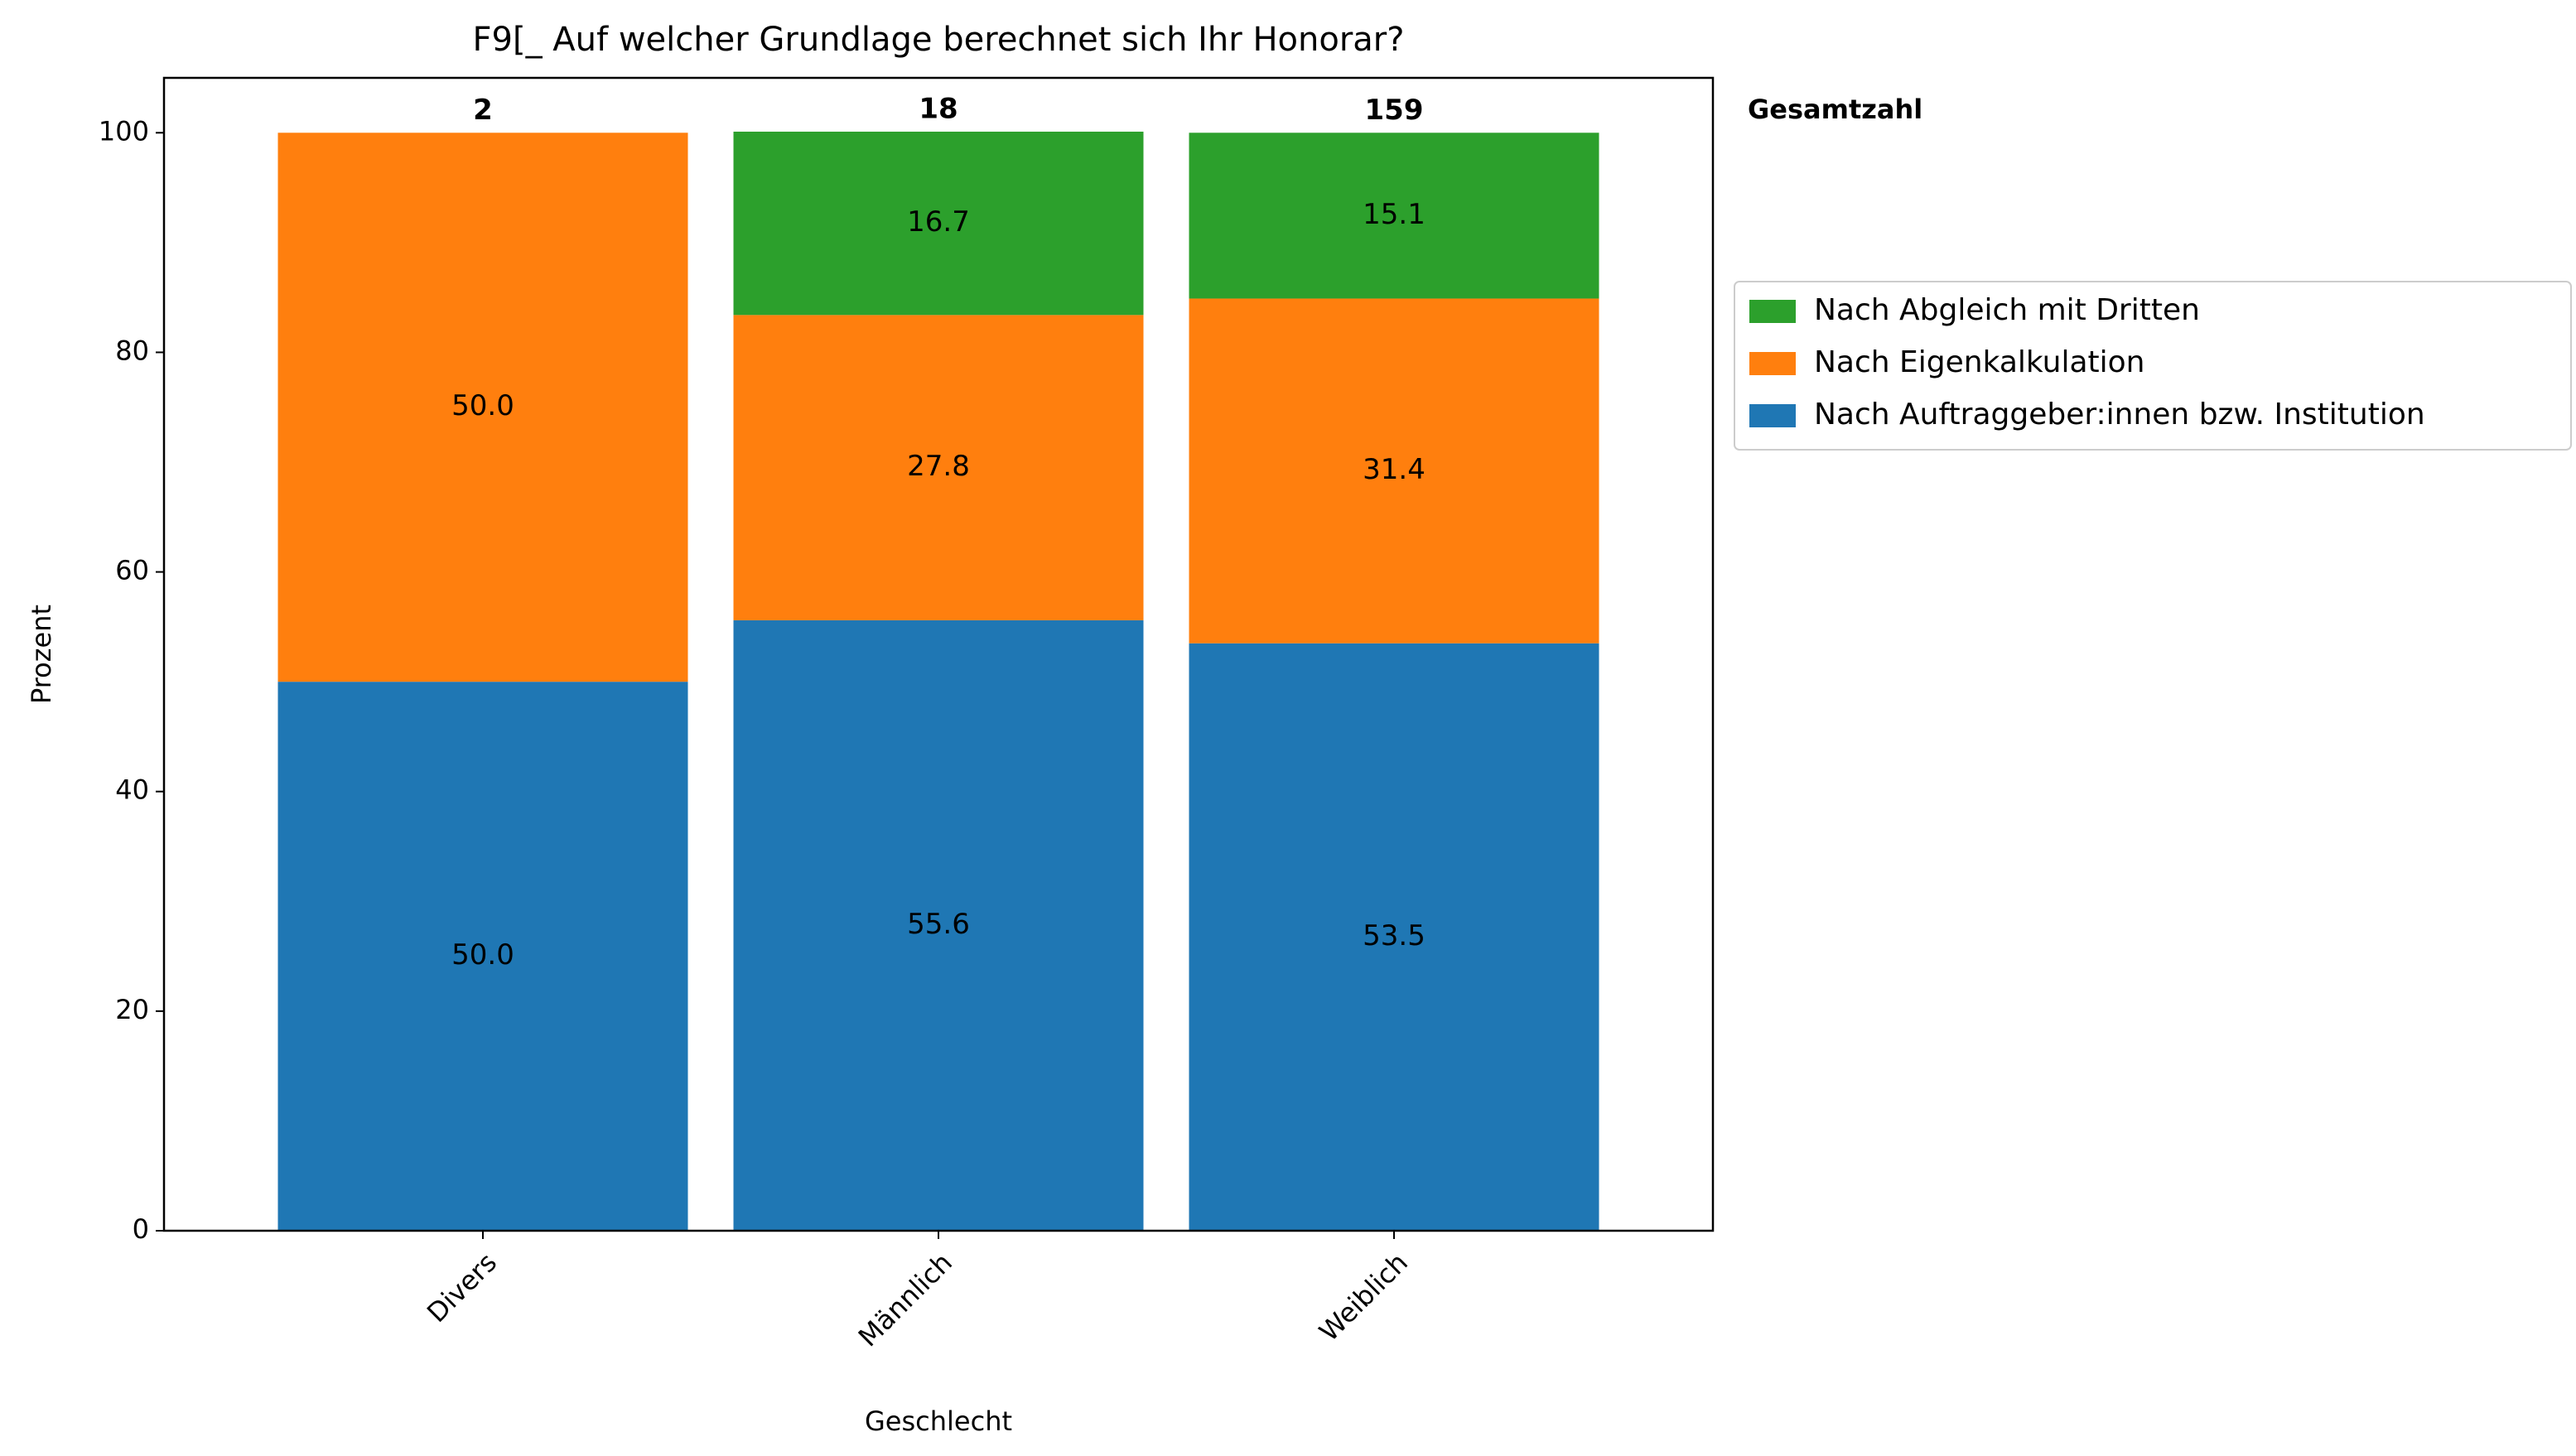  Describe the element at coordinates (1363, 1297) in the screenshot. I see `x-tick-label: Weiblich` at that location.